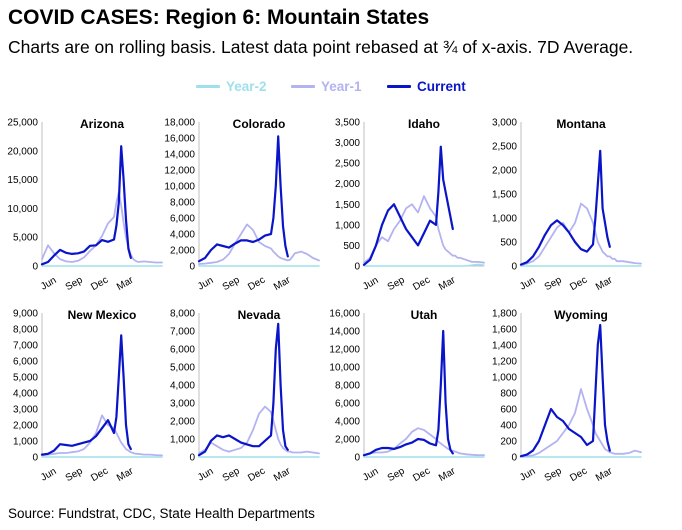  Describe the element at coordinates (179, 123) in the screenshot. I see `y-tick-label: 18,000` at that location.